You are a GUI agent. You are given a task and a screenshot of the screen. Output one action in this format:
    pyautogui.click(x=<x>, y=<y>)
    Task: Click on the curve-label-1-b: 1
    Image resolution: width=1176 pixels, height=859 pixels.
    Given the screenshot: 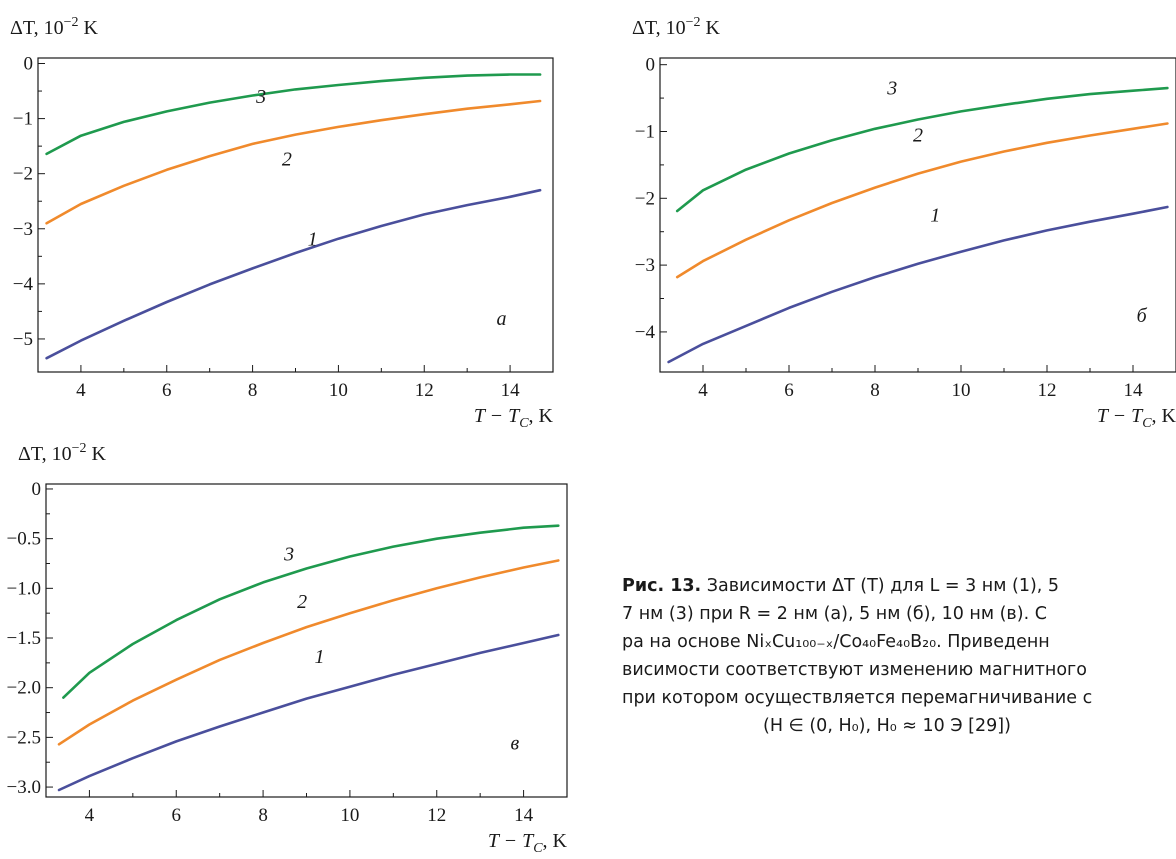 What is the action you would take?
    pyautogui.click(x=935, y=216)
    